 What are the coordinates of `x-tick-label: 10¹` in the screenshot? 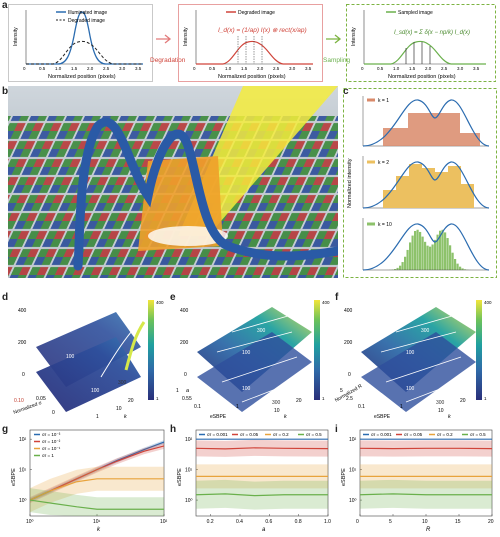 It's located at (97, 522).